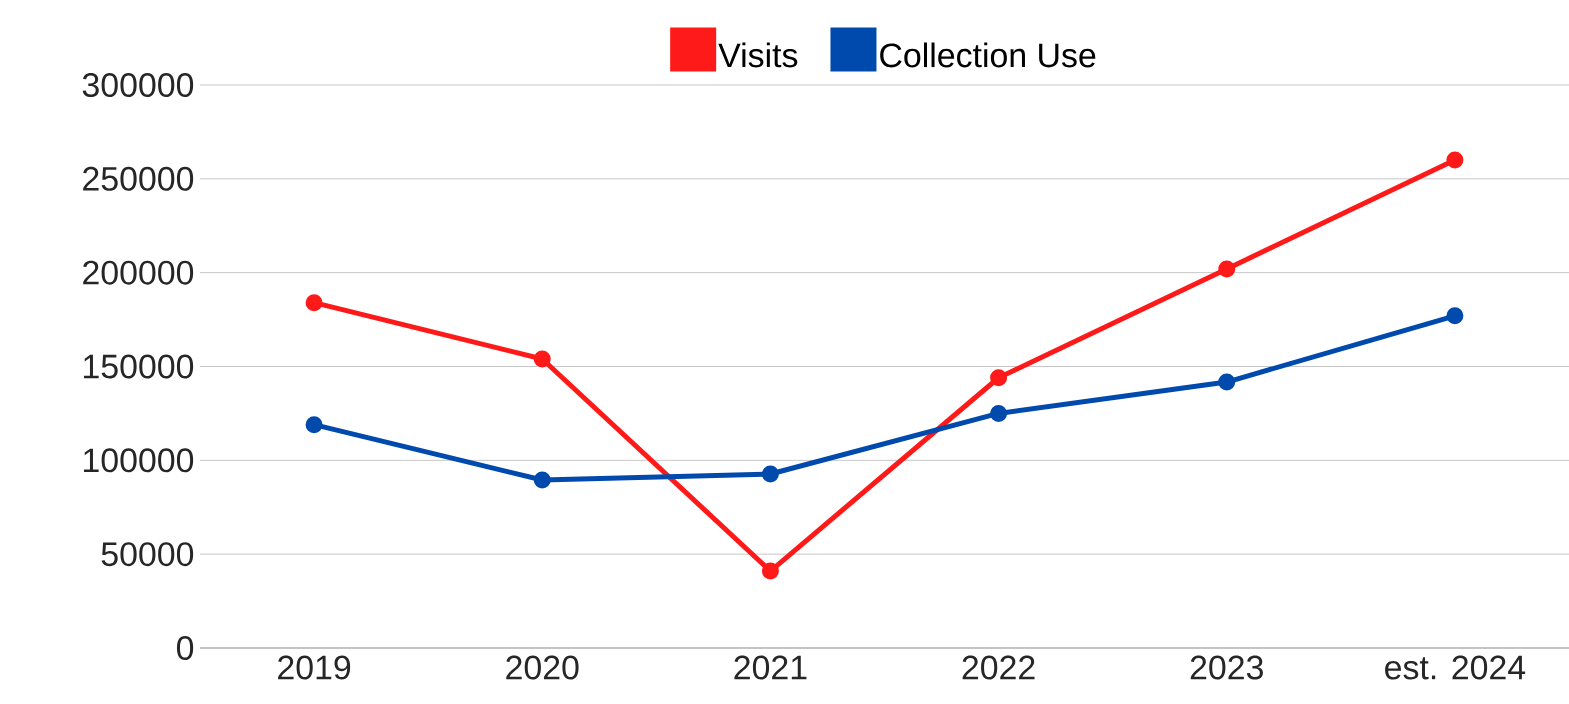 Image resolution: width=1569 pixels, height=704 pixels. I want to click on x-tick-label: 2019, so click(314, 667).